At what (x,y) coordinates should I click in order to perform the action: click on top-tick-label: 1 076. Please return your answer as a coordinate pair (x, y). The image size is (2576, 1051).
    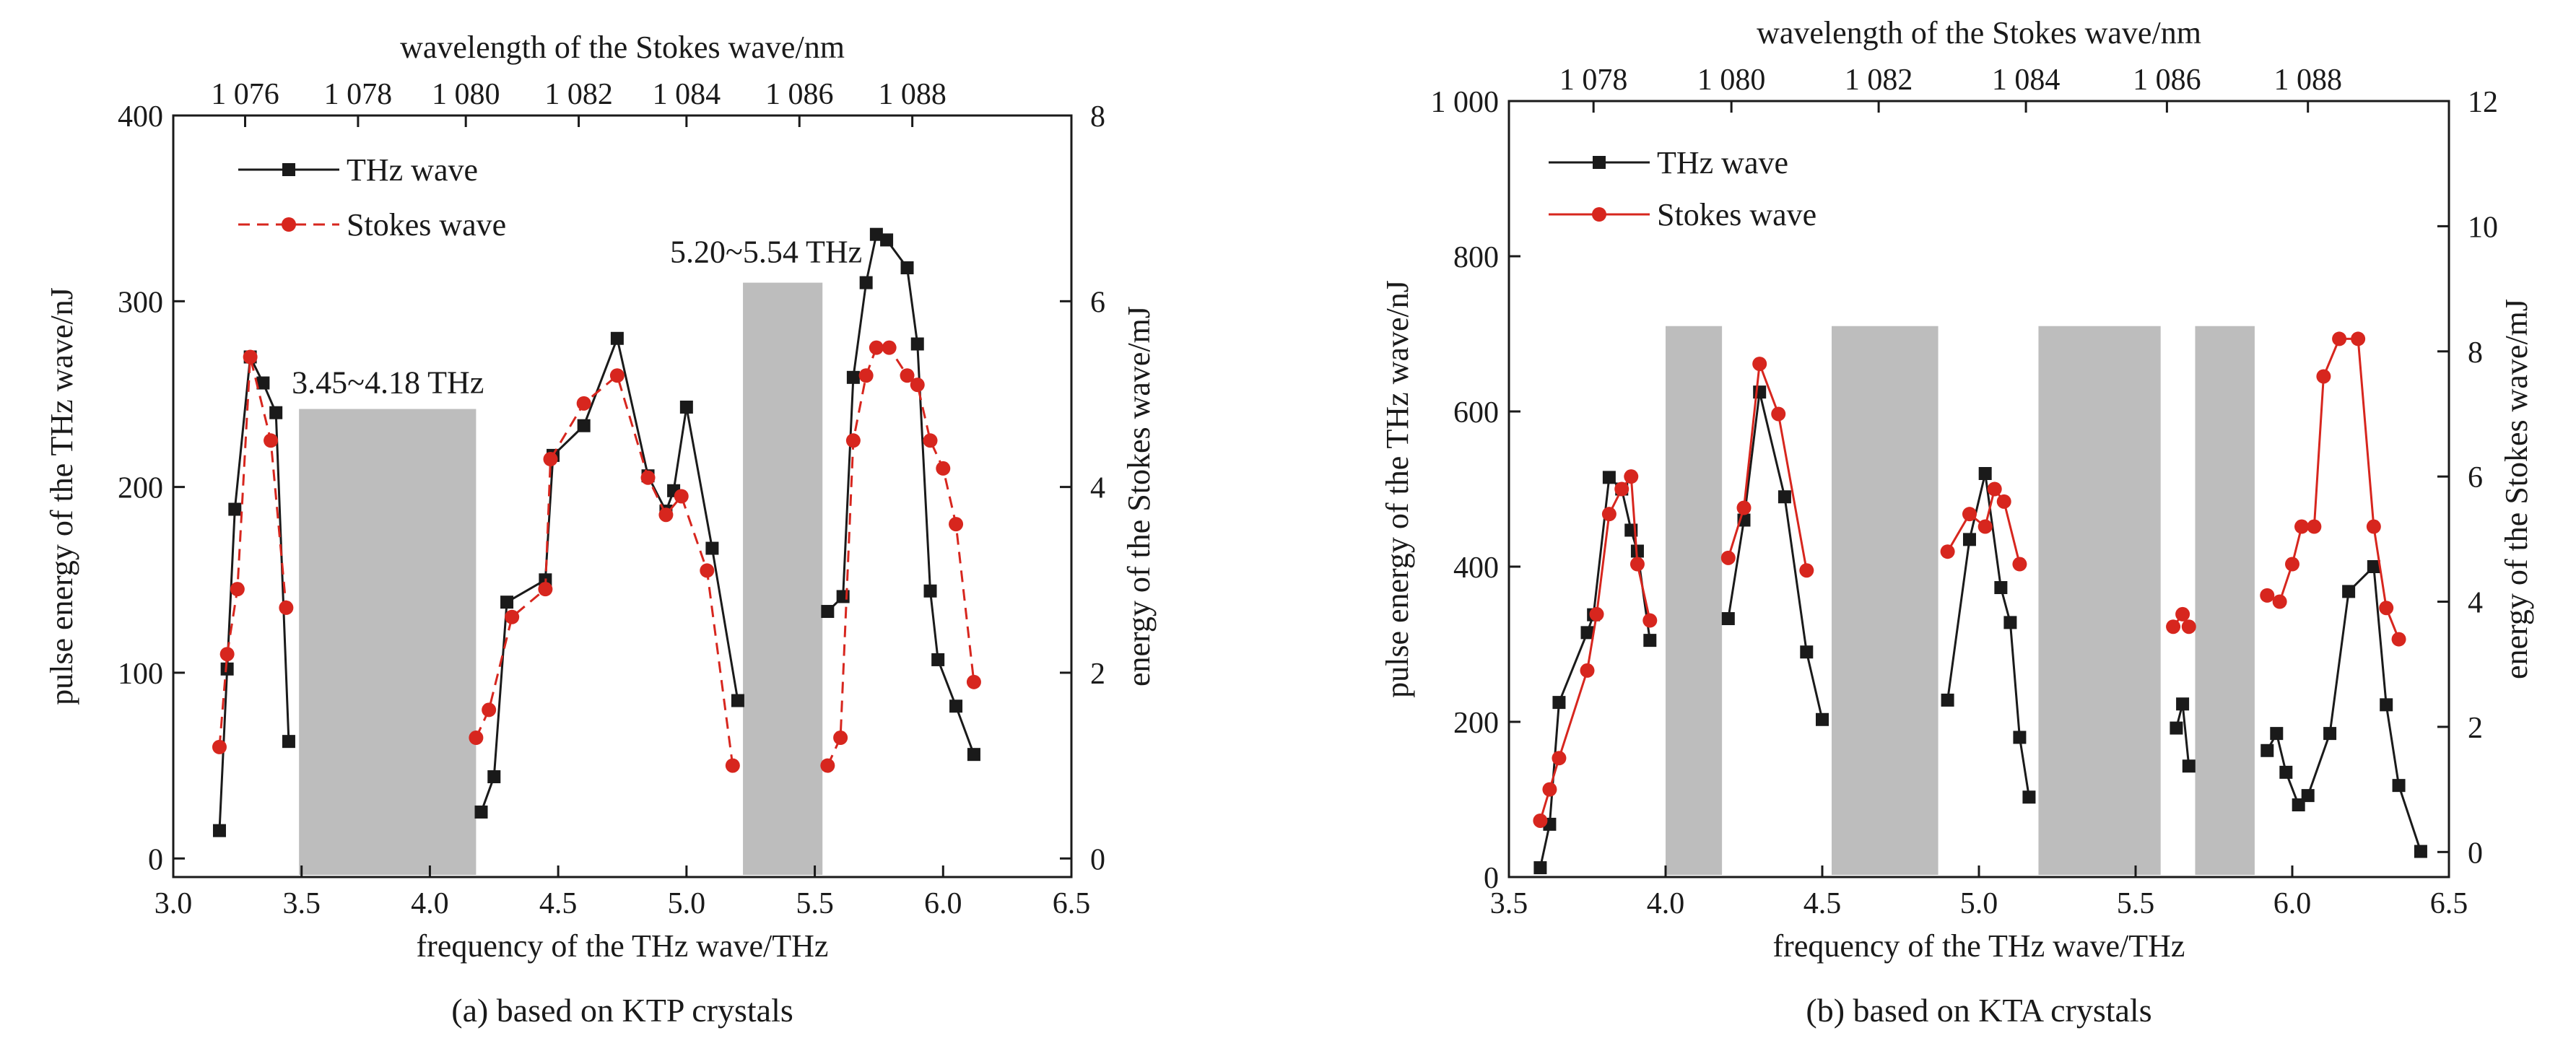
    Looking at the image, I should click on (245, 94).